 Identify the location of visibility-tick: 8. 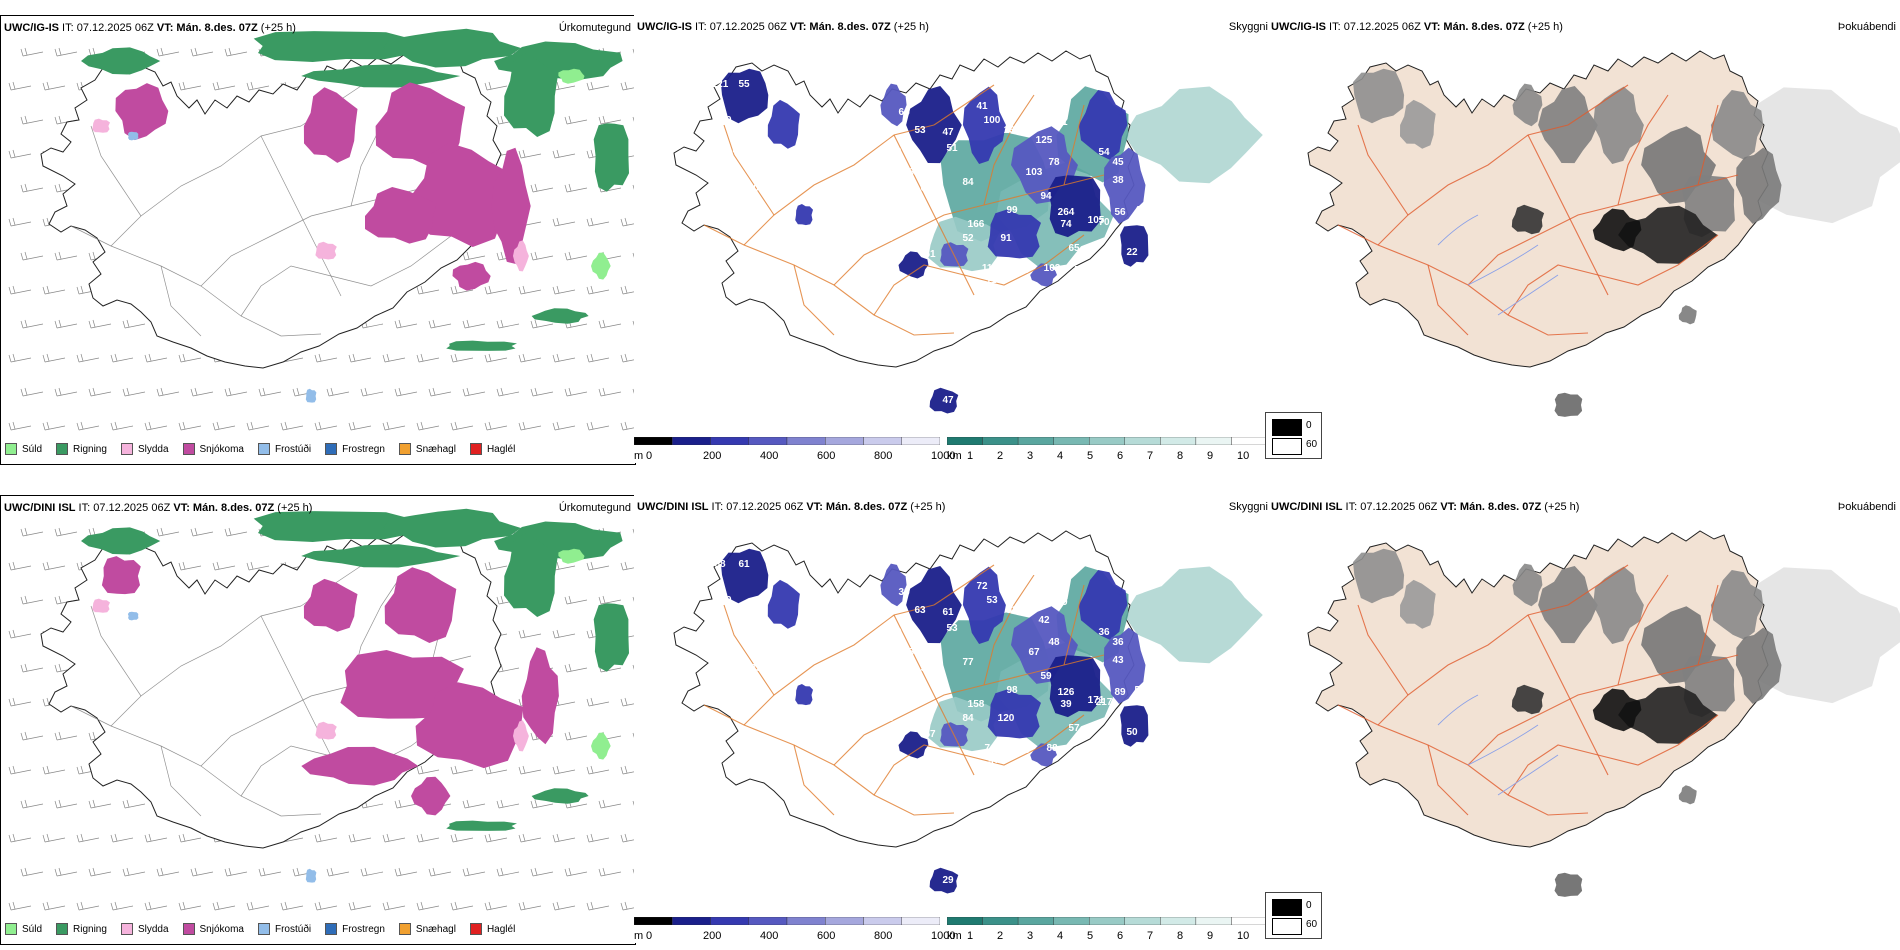
(1180, 936).